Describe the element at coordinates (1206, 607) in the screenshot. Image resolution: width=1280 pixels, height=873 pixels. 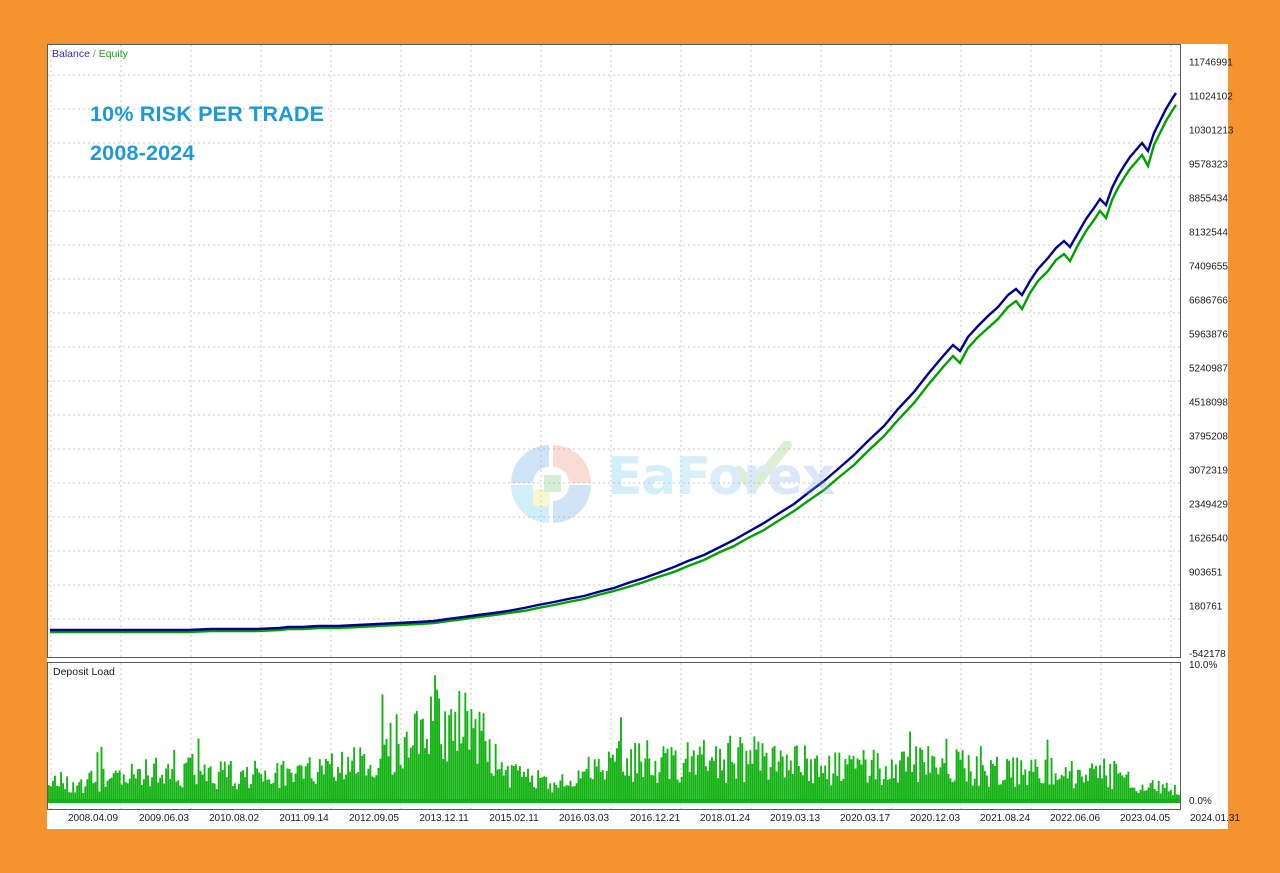
I see `y-tick: 180761` at that location.